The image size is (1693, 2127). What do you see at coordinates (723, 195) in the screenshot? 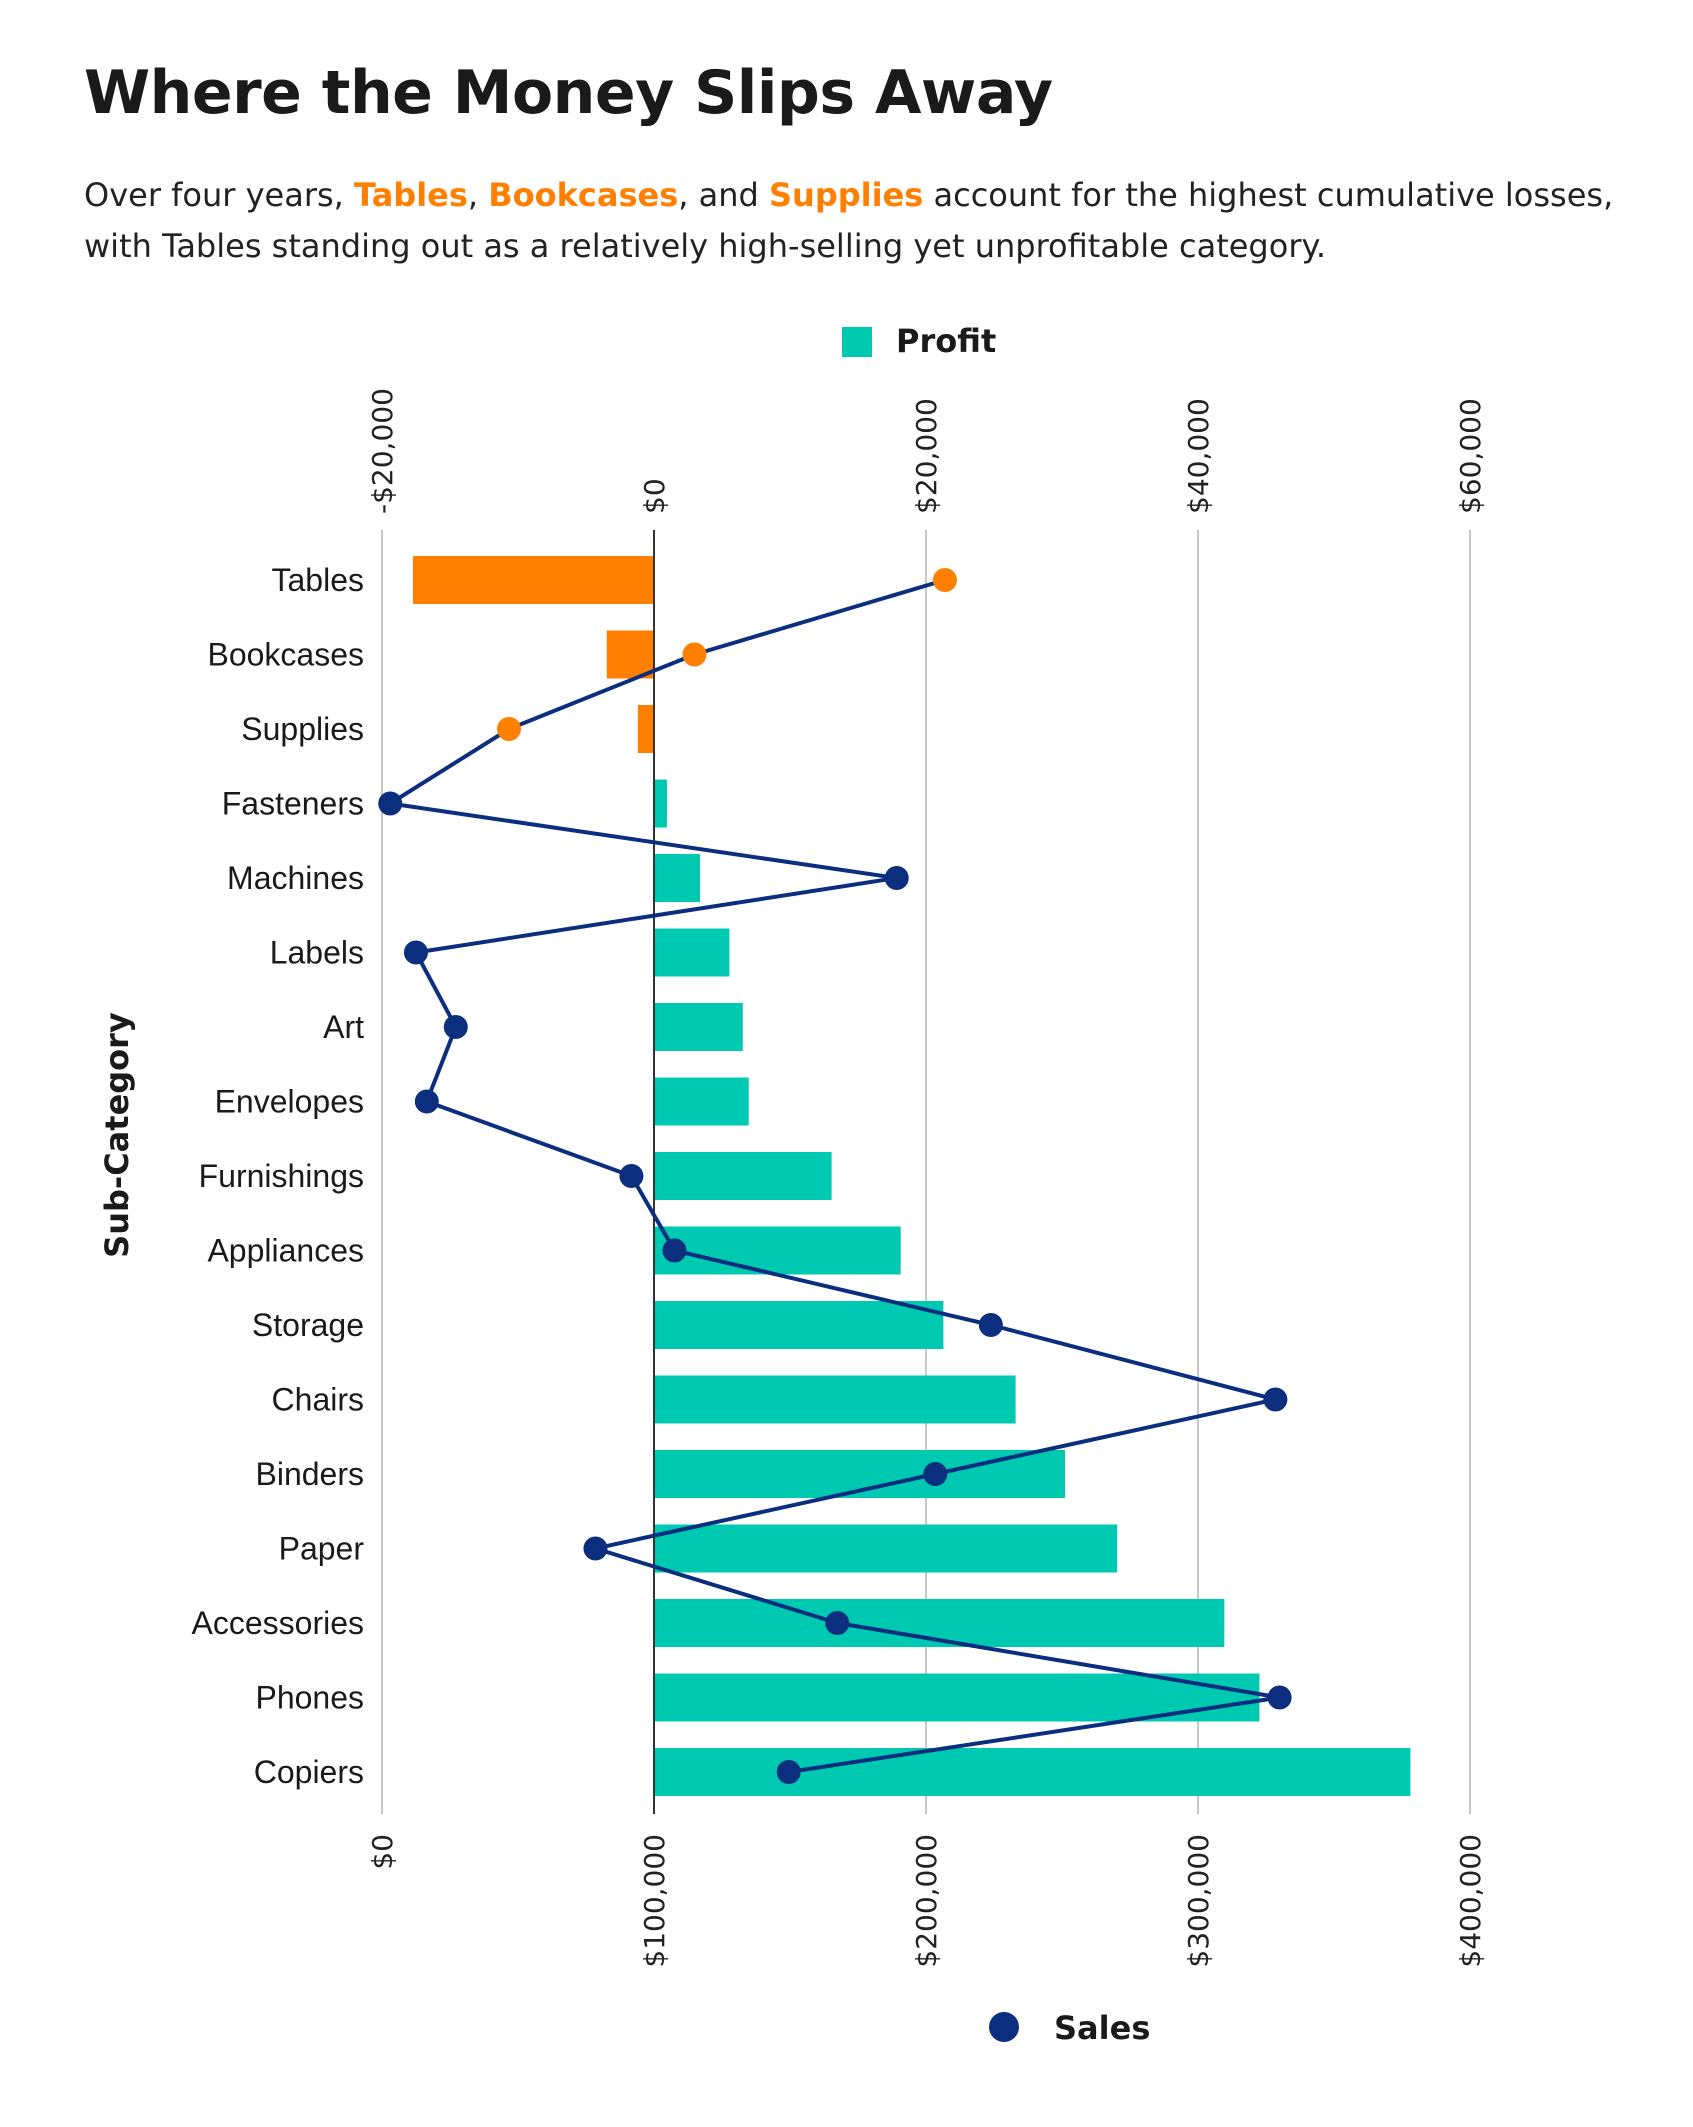
I see `subtitle-text: , and` at bounding box center [723, 195].